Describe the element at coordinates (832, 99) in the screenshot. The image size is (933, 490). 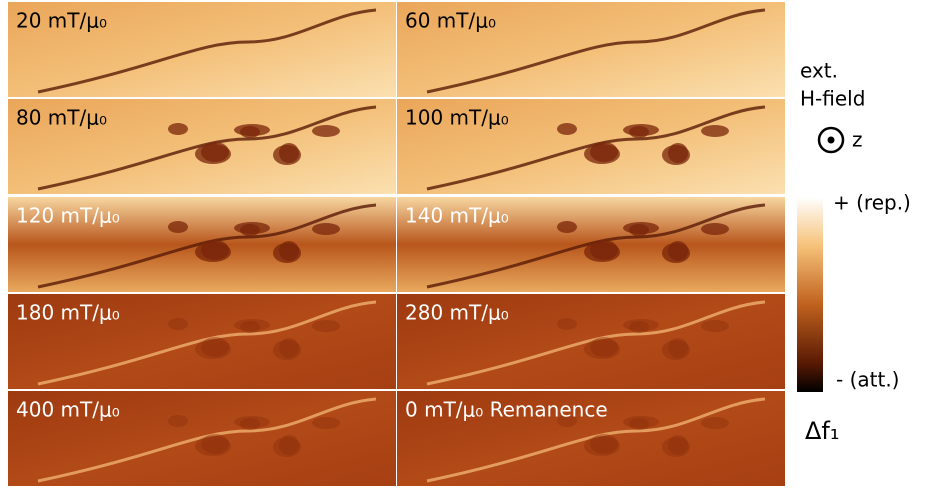
I see `legend-text: H-field` at that location.